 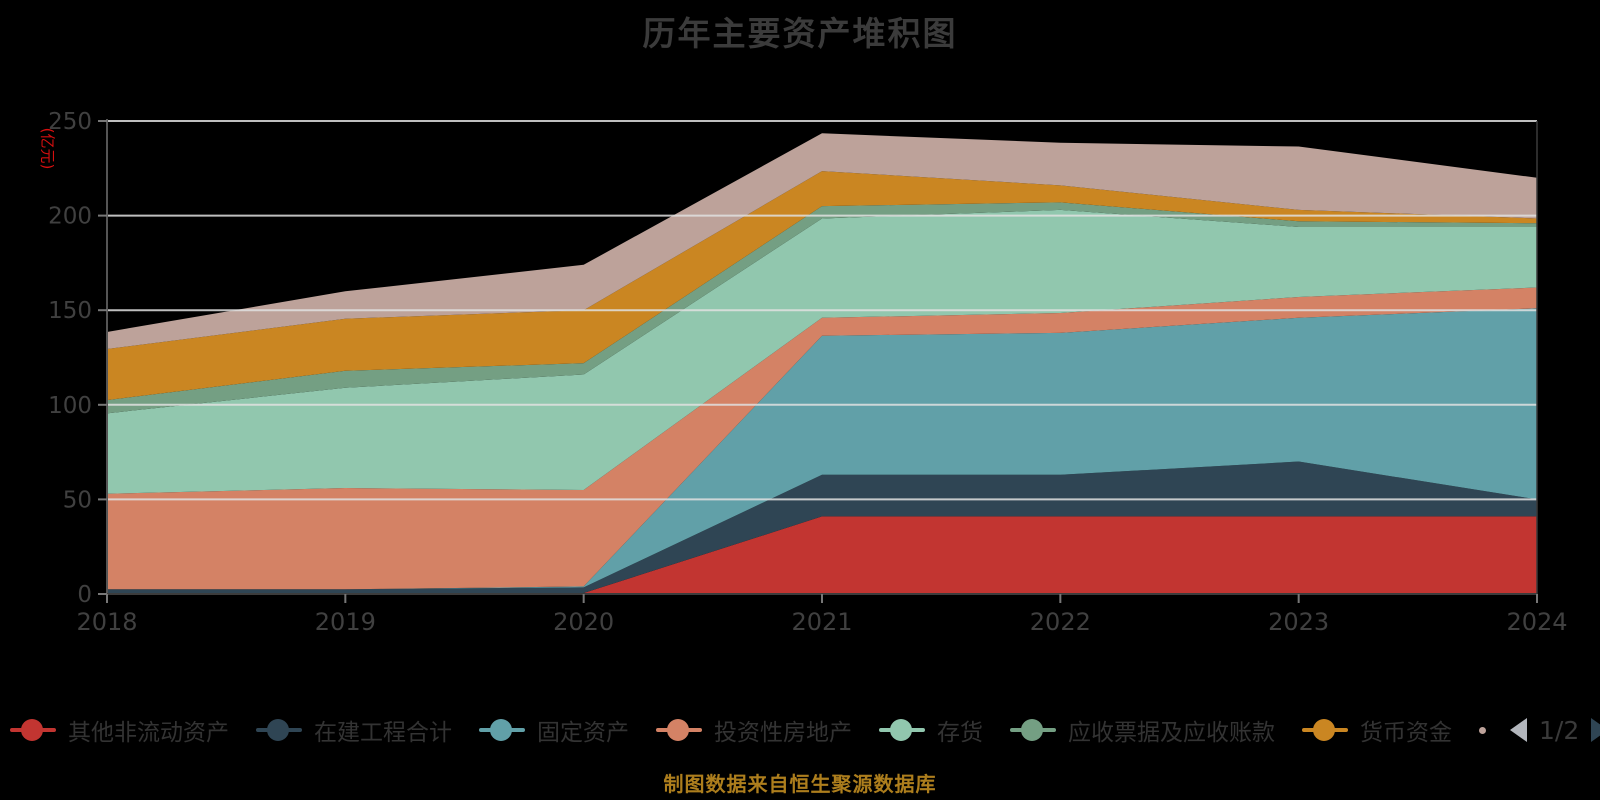 I want to click on y-tick-label: 150, so click(x=70, y=311).